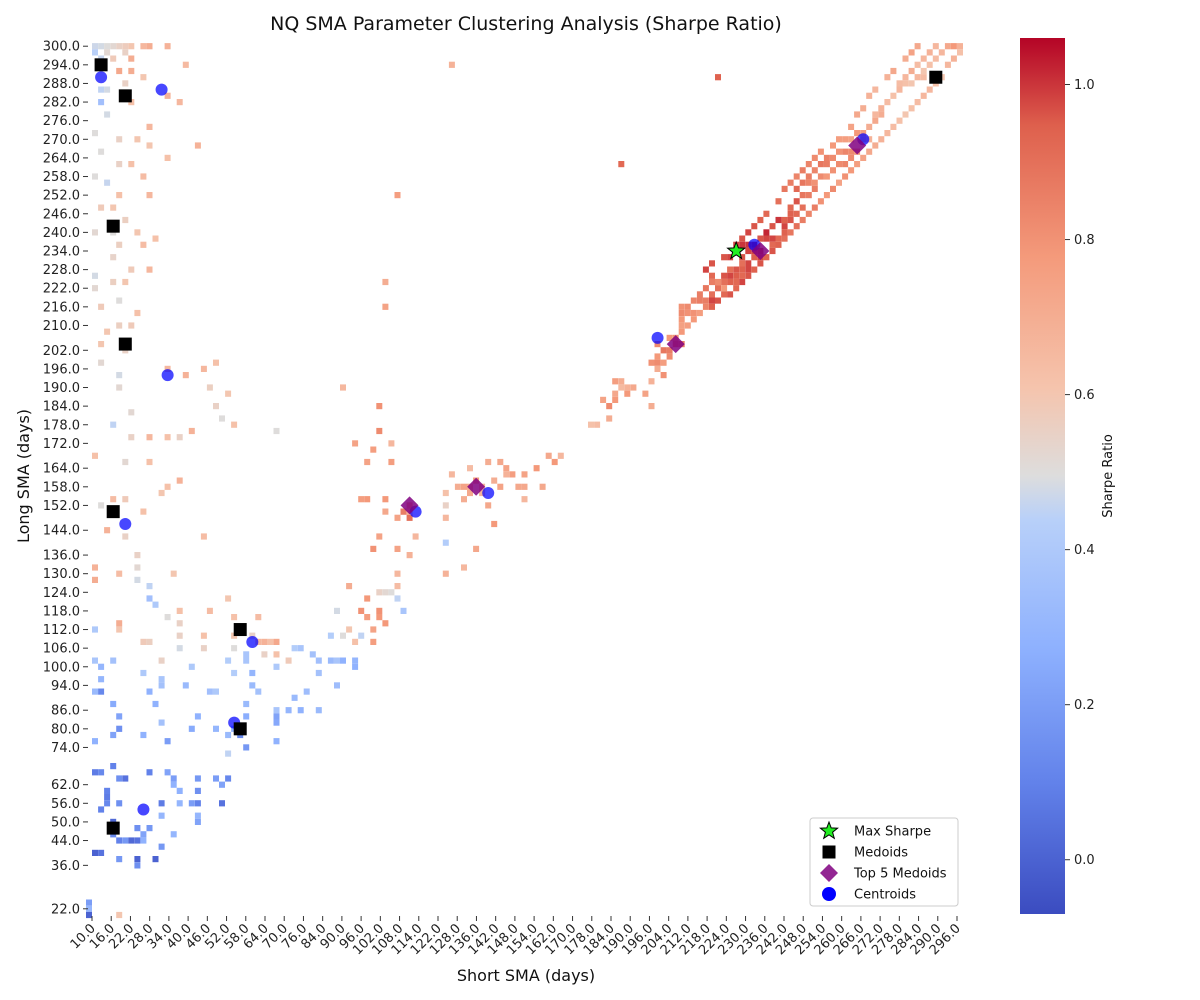 The image size is (1200, 1000). I want to click on x-axis-label: Short SMA (days), so click(526, 975).